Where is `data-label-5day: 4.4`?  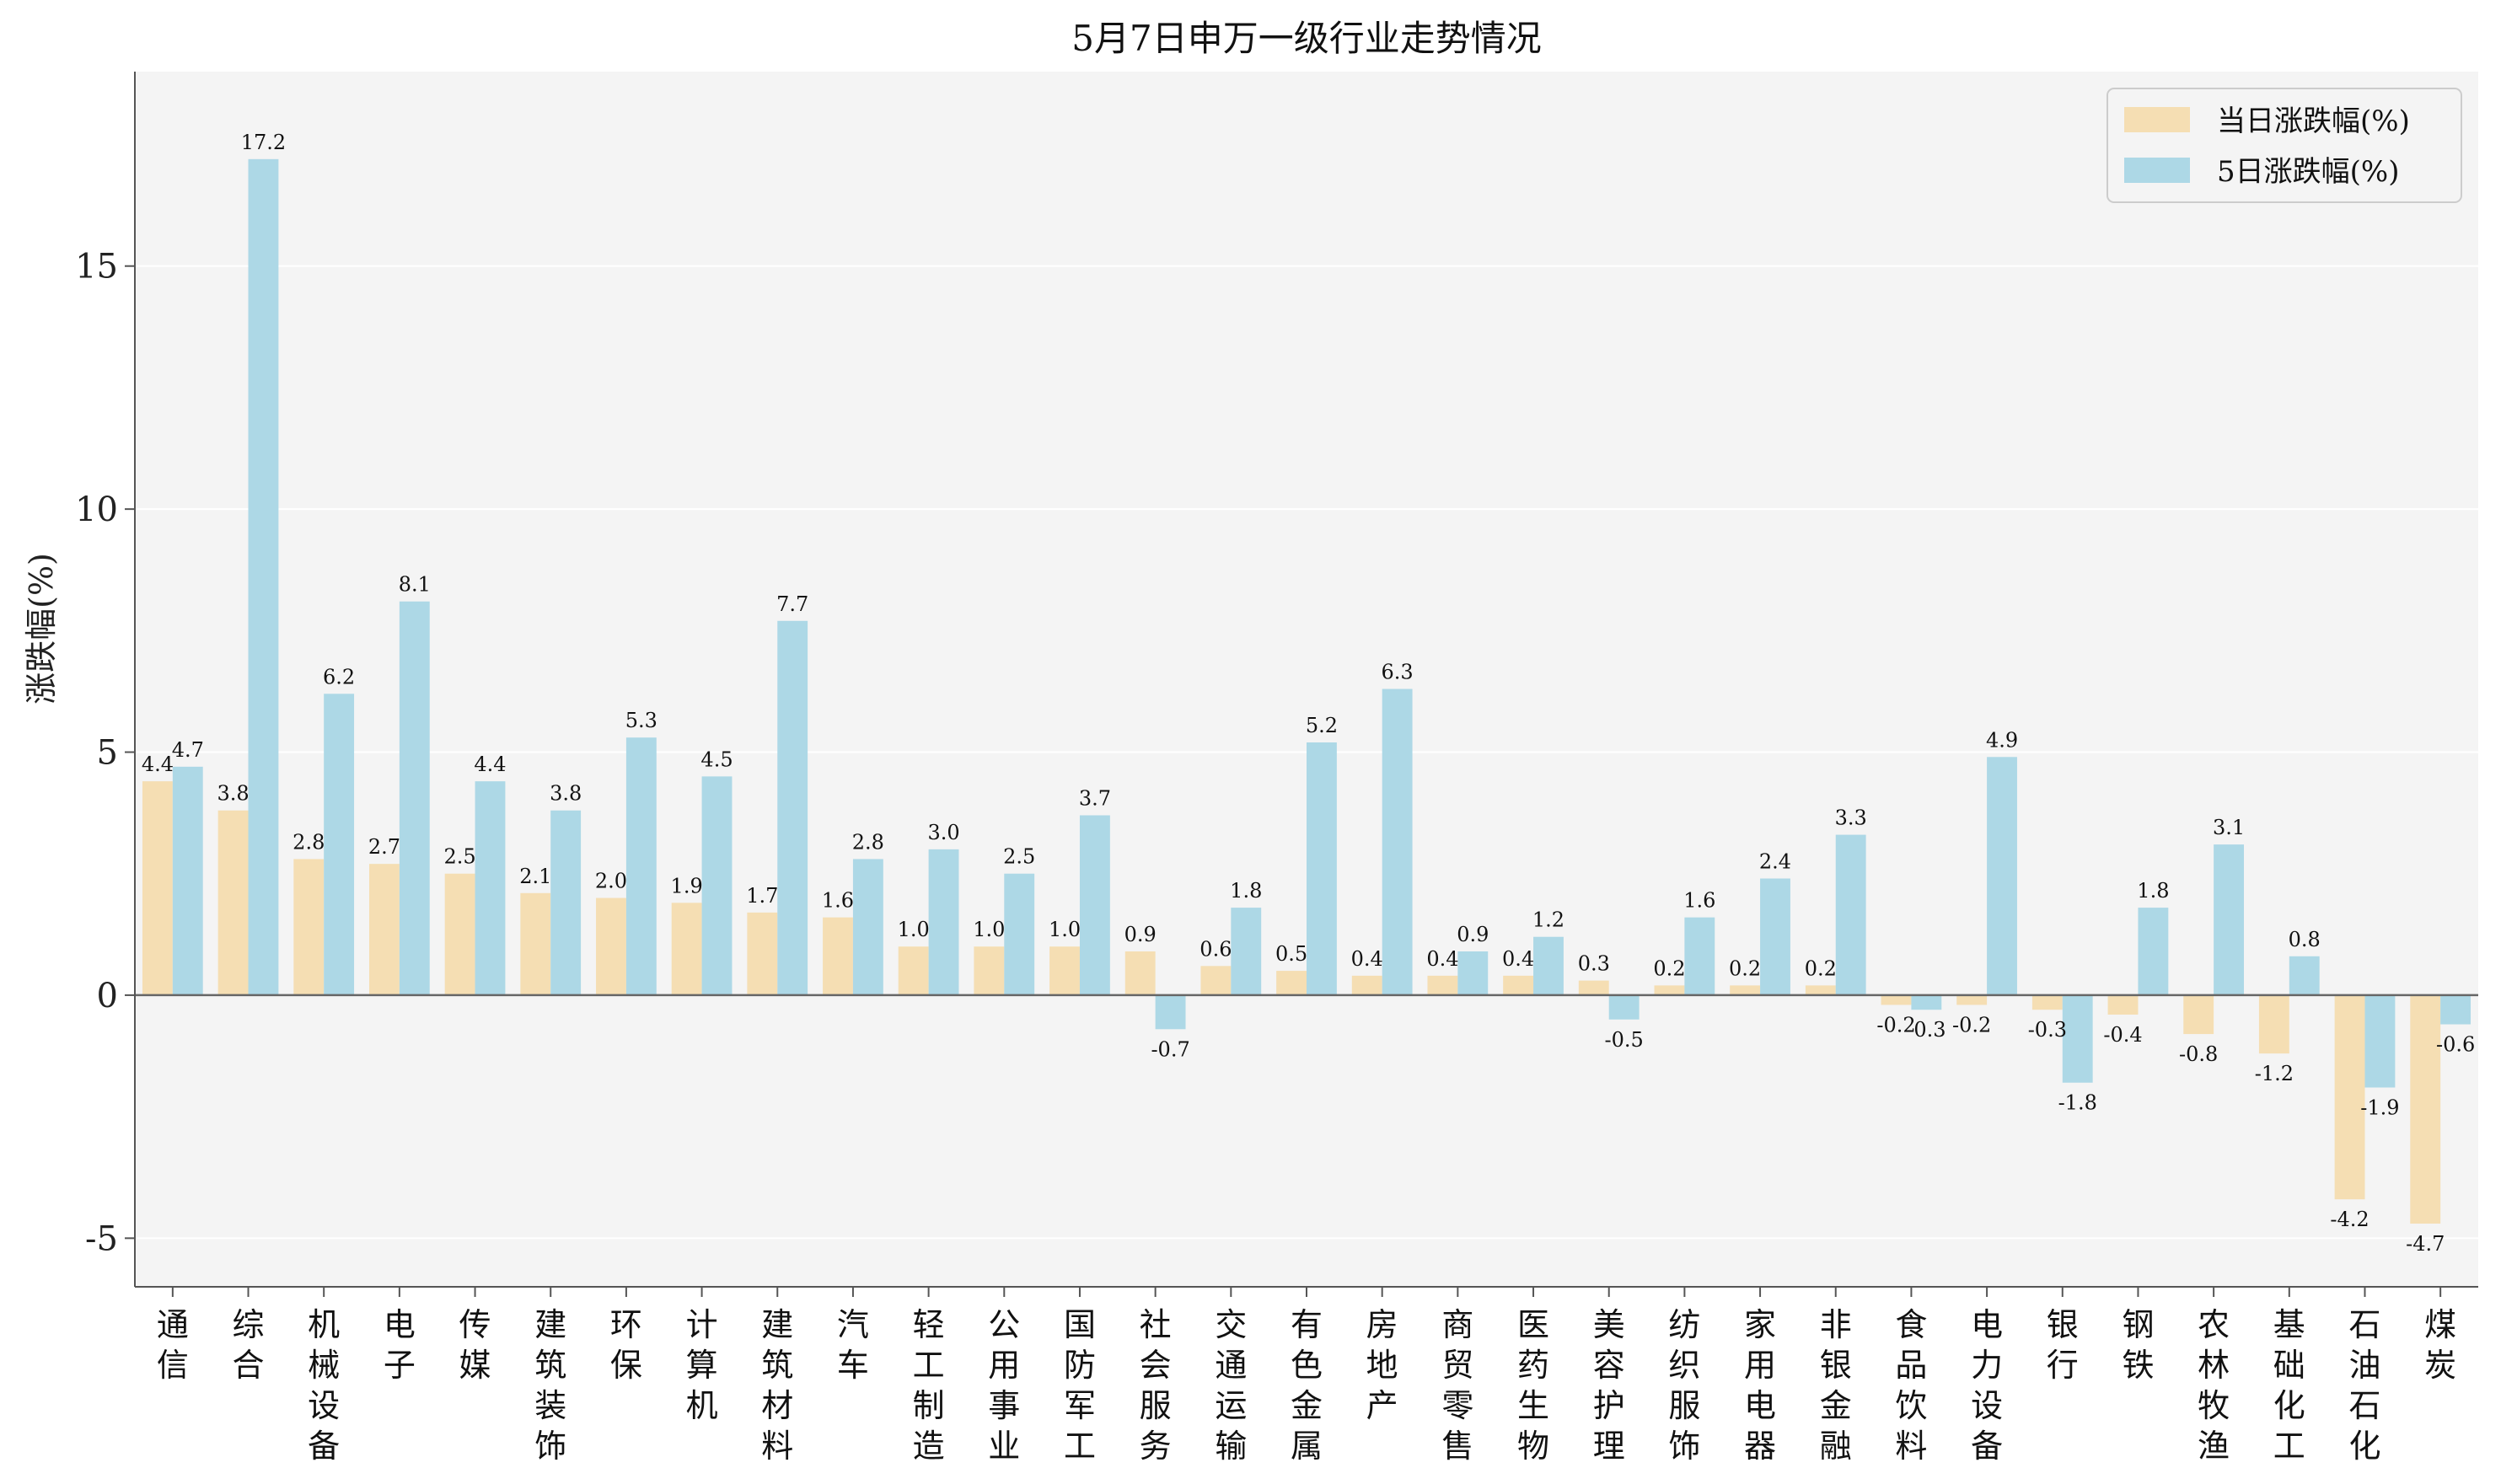
data-label-5day: 4.4 is located at coordinates (490, 764).